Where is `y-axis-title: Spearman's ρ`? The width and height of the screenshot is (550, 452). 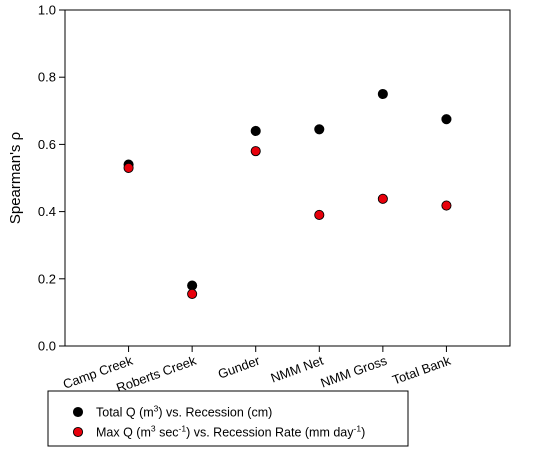
y-axis-title: Spearman's ρ is located at coordinates (15, 178).